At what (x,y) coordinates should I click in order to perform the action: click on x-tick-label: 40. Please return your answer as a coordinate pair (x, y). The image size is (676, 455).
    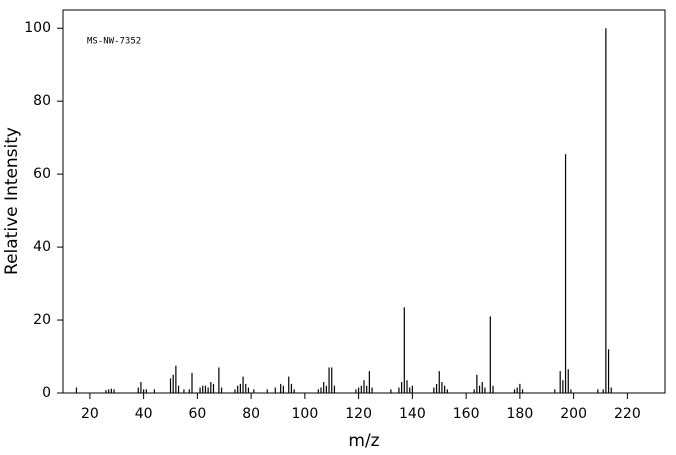
    Looking at the image, I should click on (144, 414).